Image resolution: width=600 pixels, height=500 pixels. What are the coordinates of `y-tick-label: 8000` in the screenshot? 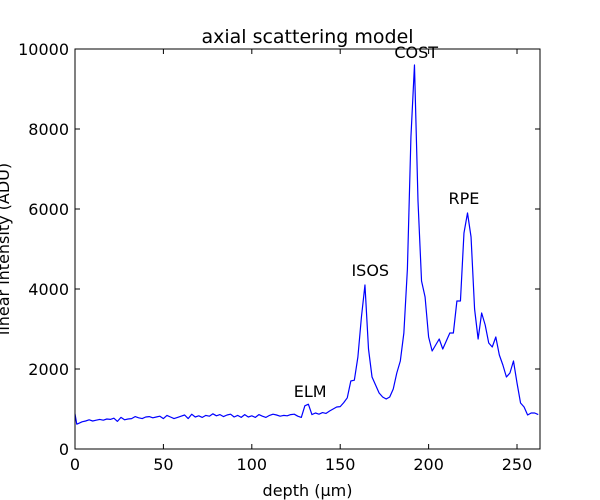 It's located at (48, 129).